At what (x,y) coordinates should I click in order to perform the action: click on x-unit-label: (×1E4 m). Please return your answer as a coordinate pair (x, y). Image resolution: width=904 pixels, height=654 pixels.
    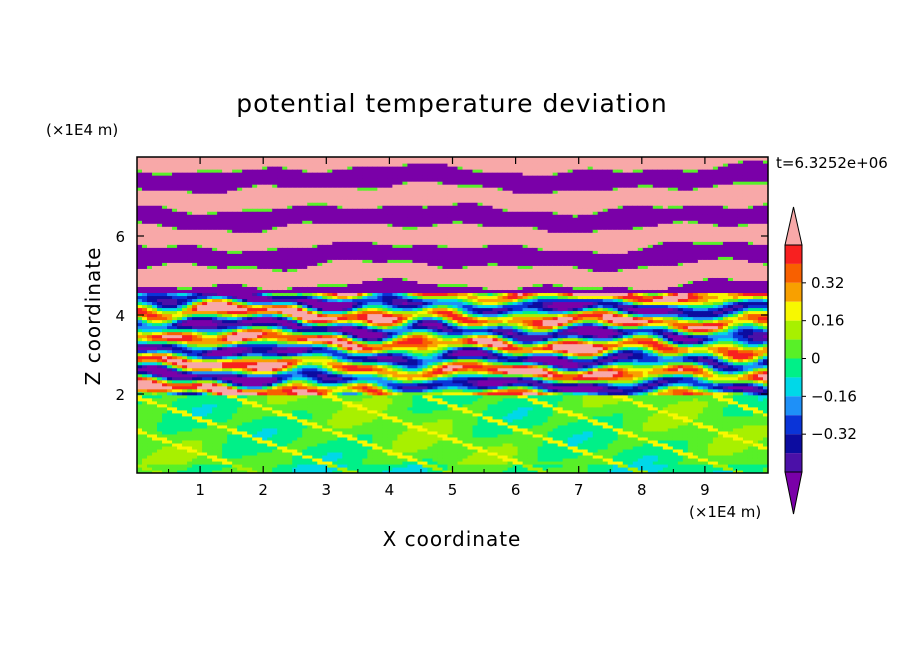
    Looking at the image, I should click on (725, 512).